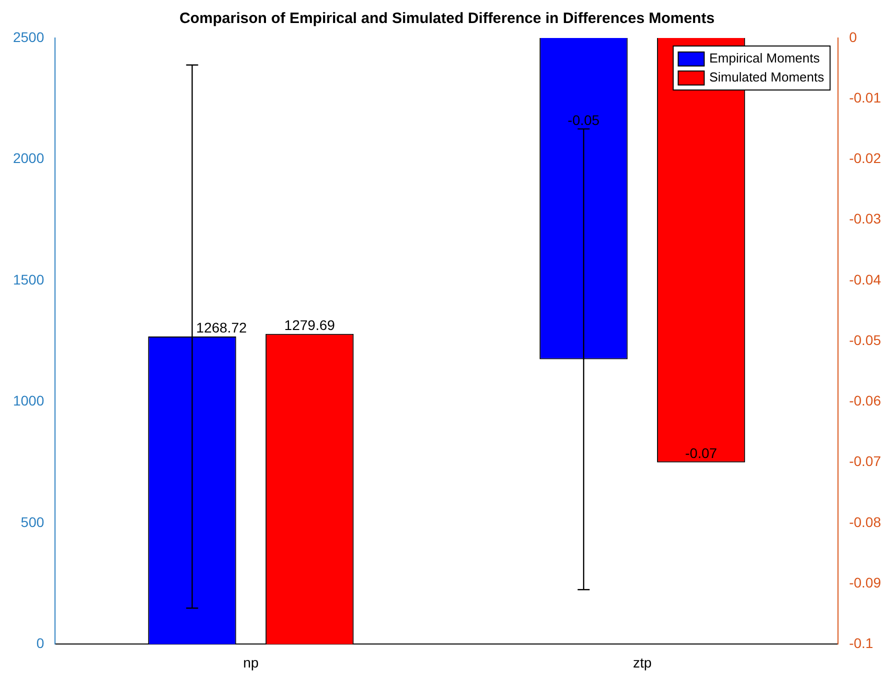 The width and height of the screenshot is (894, 683). I want to click on data-label: 1268.72, so click(221, 327).